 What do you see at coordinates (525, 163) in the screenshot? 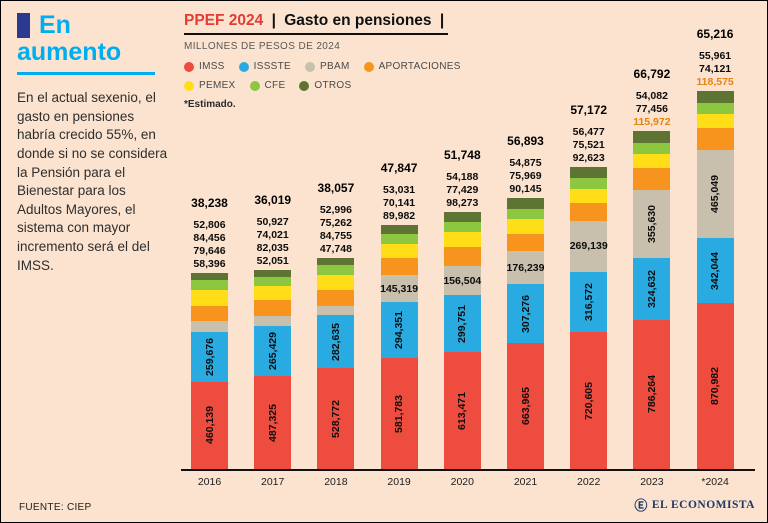
I see `label-cfe-2021: 54,875` at bounding box center [525, 163].